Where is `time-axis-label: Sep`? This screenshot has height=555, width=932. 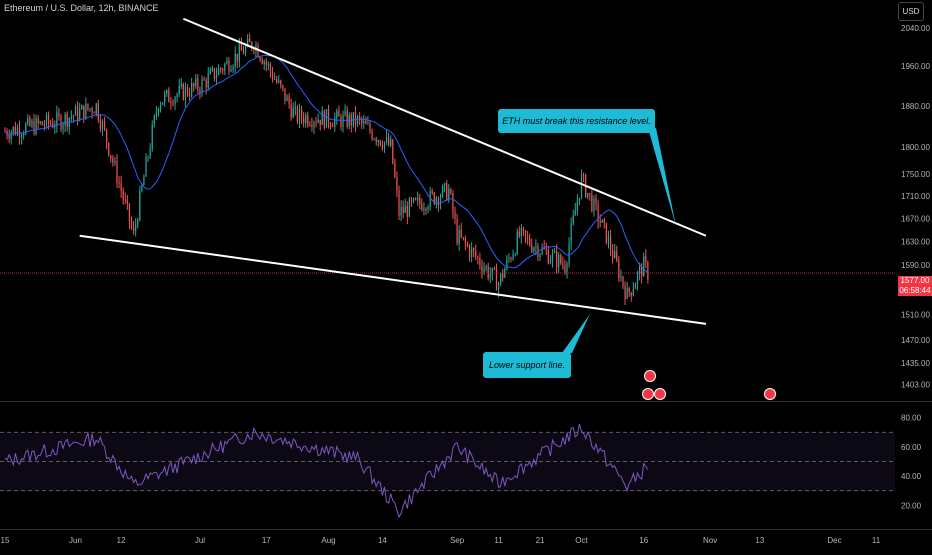 time-axis-label: Sep is located at coordinates (457, 540).